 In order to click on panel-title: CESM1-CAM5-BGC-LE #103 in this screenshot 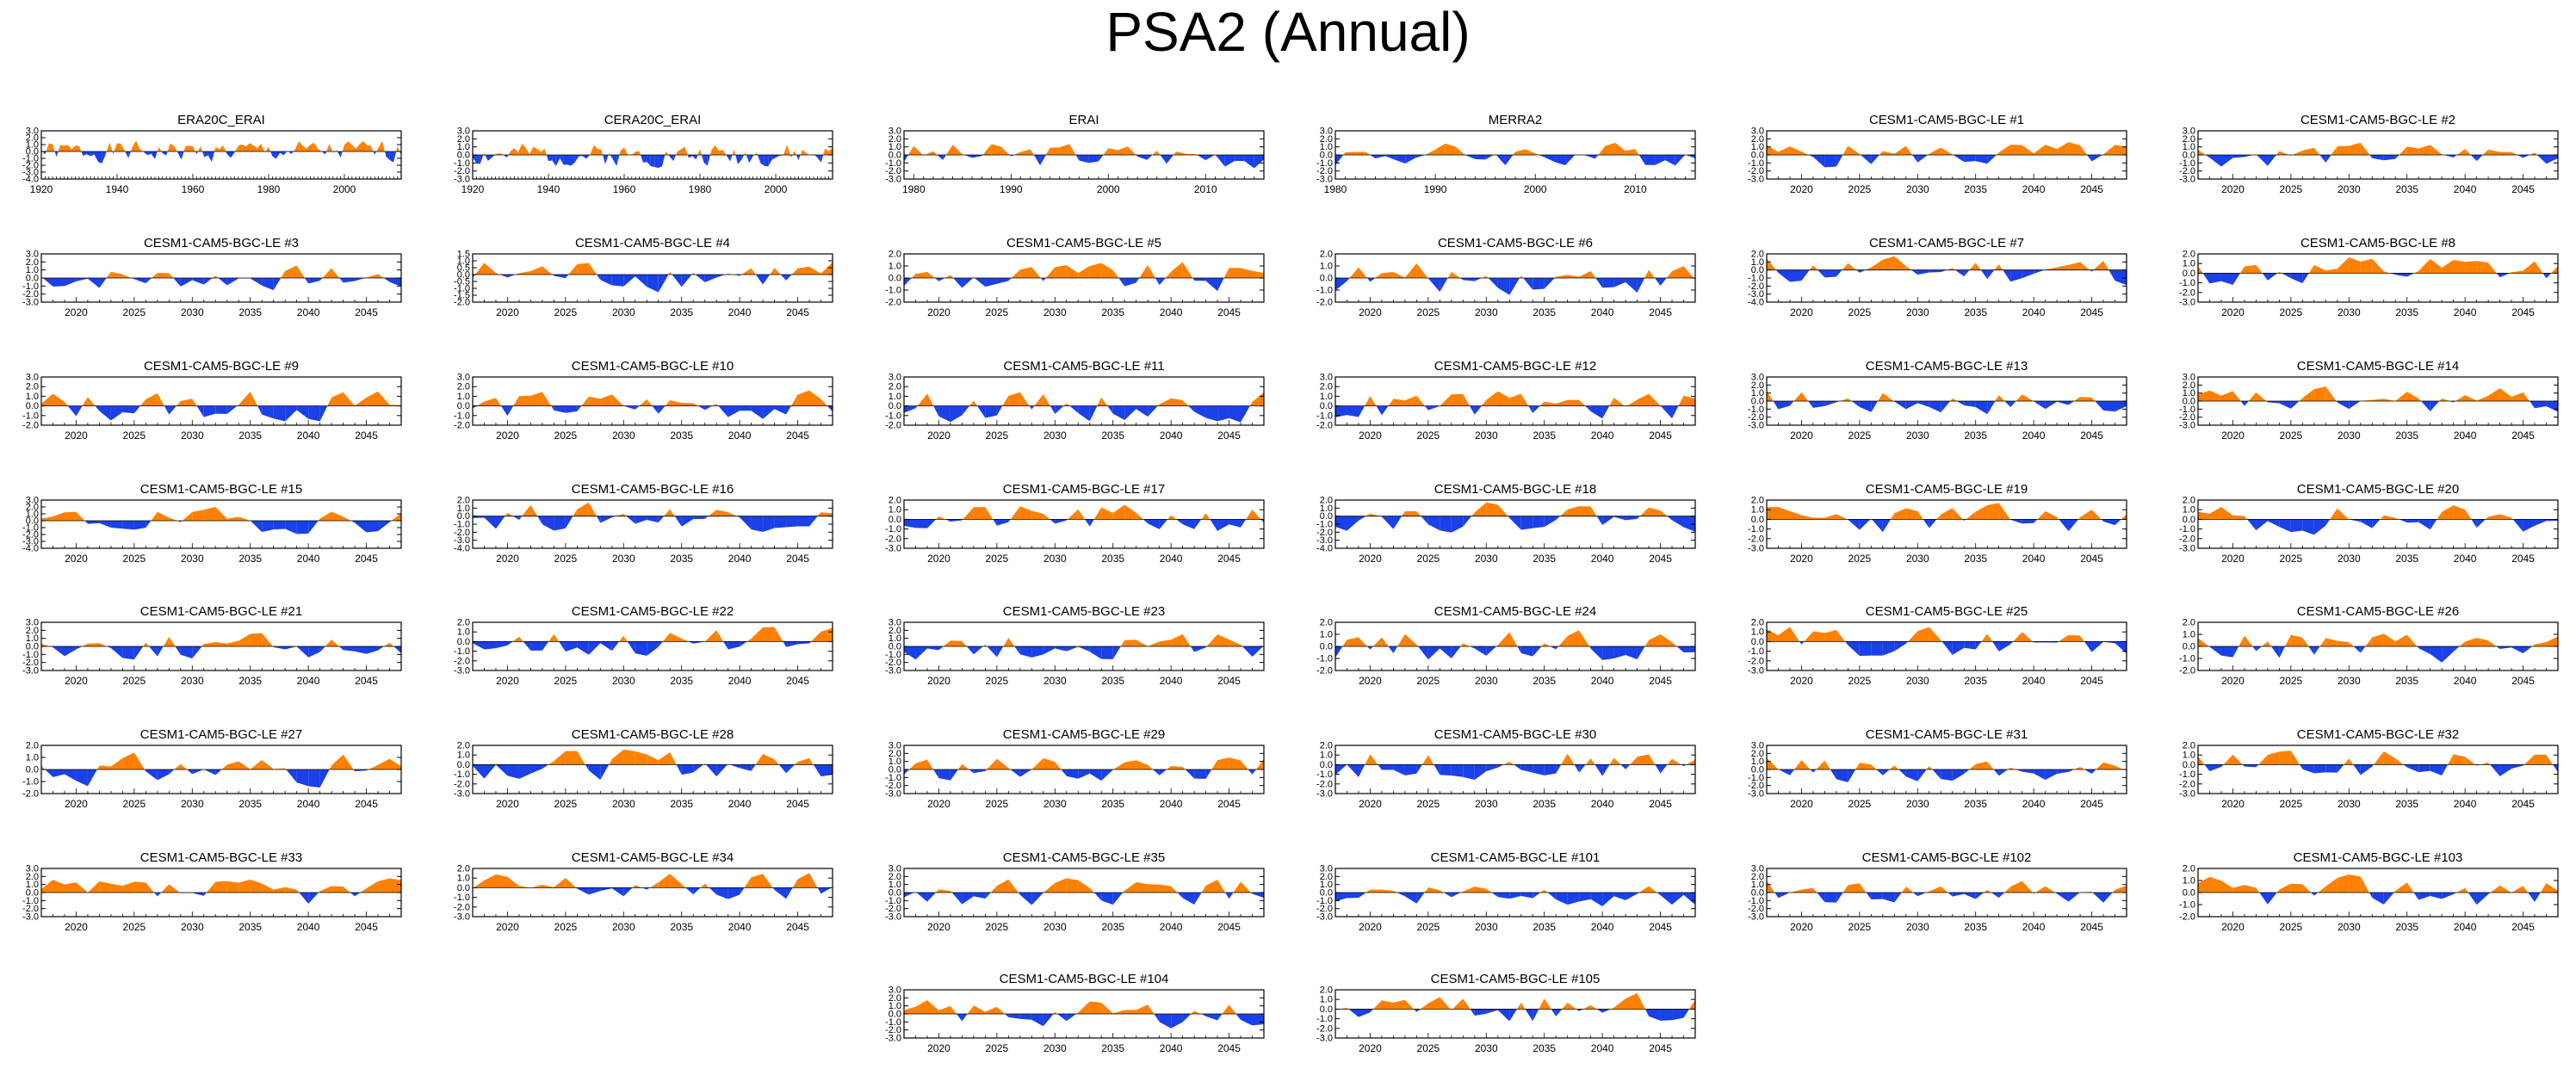, I will do `click(2378, 858)`.